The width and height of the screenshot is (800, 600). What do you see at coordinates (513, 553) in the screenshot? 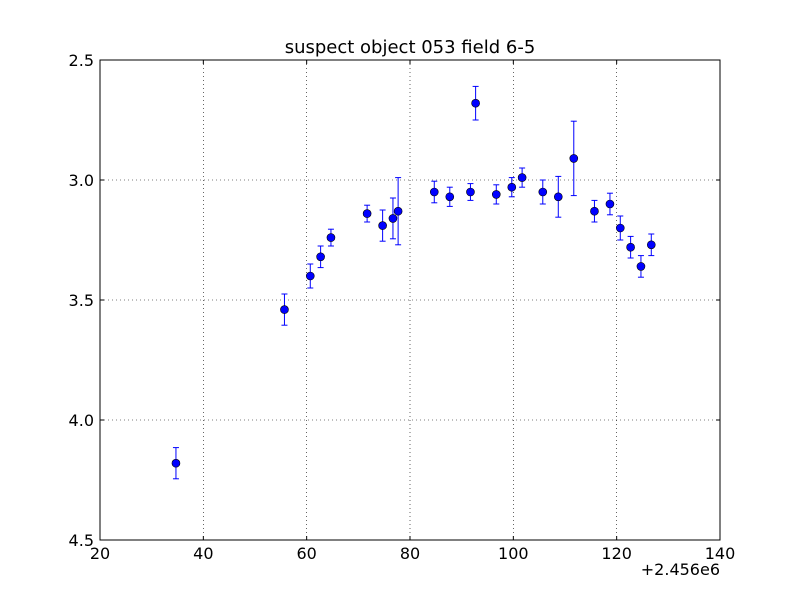
I see `x-tick-label: 100` at bounding box center [513, 553].